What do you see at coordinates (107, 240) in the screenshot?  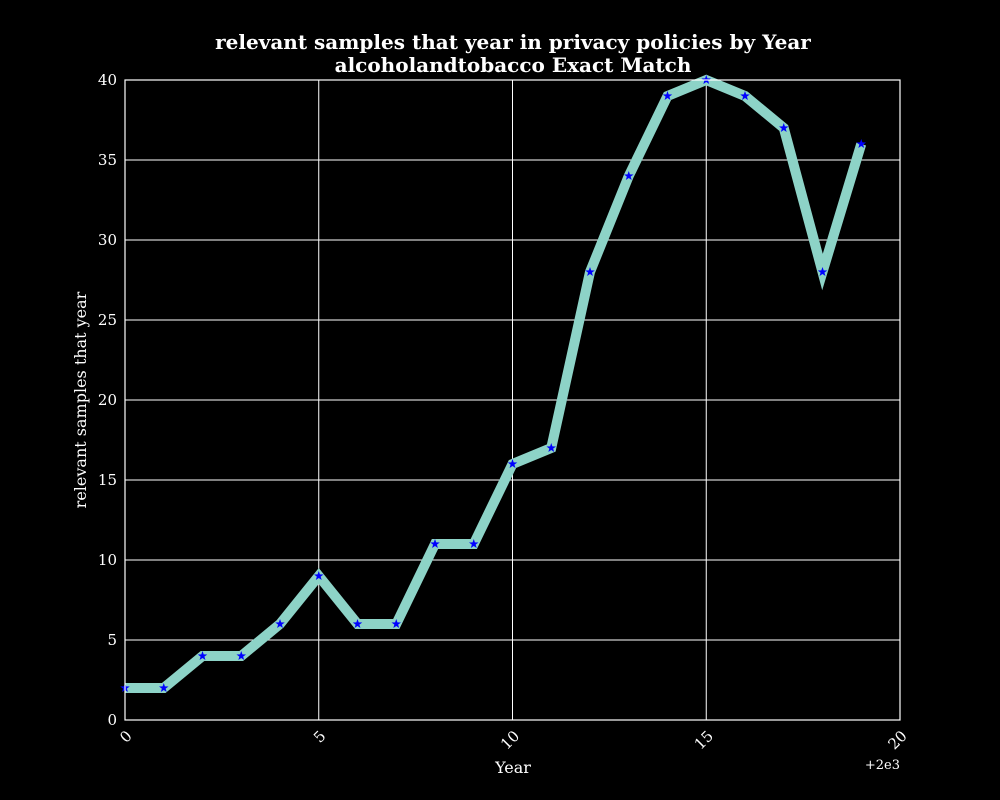 I see `y-tick-label: 30` at bounding box center [107, 240].